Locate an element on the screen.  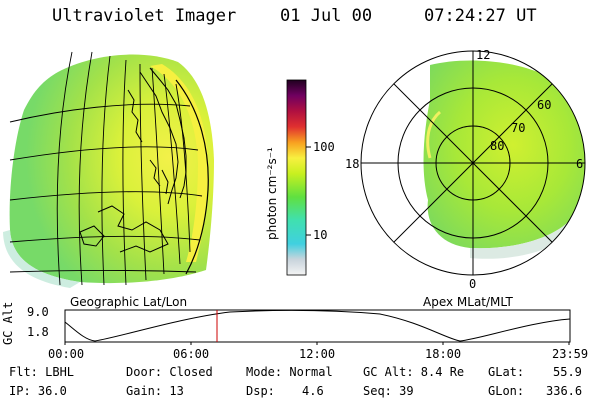
mlt-label-6: 6 is located at coordinates (580, 164).